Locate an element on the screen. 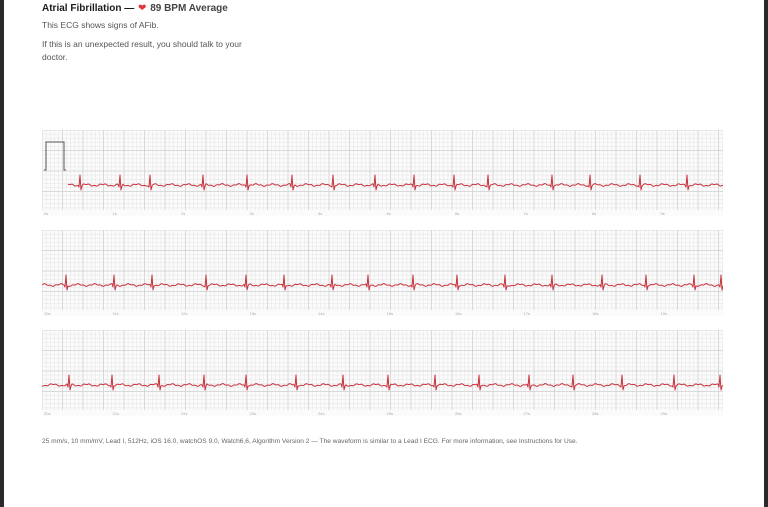 This screenshot has width=768, height=507. time-tick-label: 8s is located at coordinates (594, 213).